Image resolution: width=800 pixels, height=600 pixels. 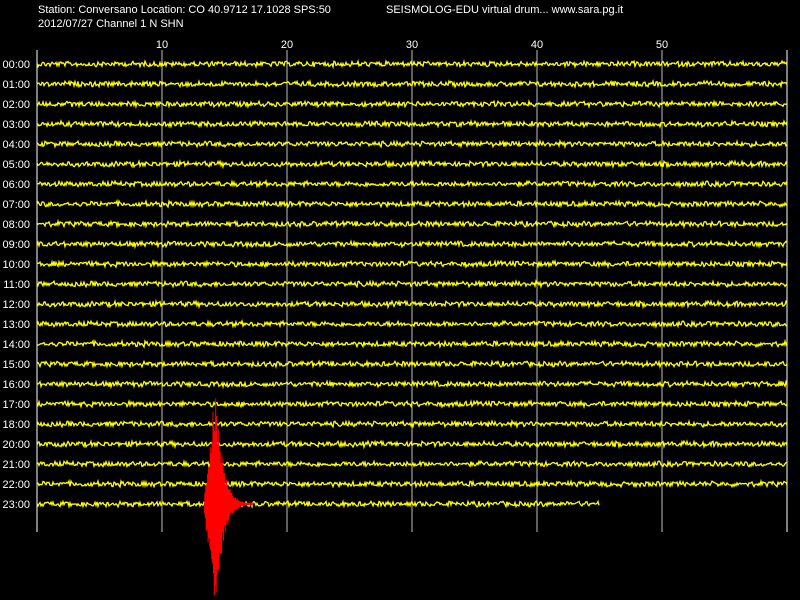 What do you see at coordinates (16, 385) in the screenshot?
I see `hour-label: 16:00` at bounding box center [16, 385].